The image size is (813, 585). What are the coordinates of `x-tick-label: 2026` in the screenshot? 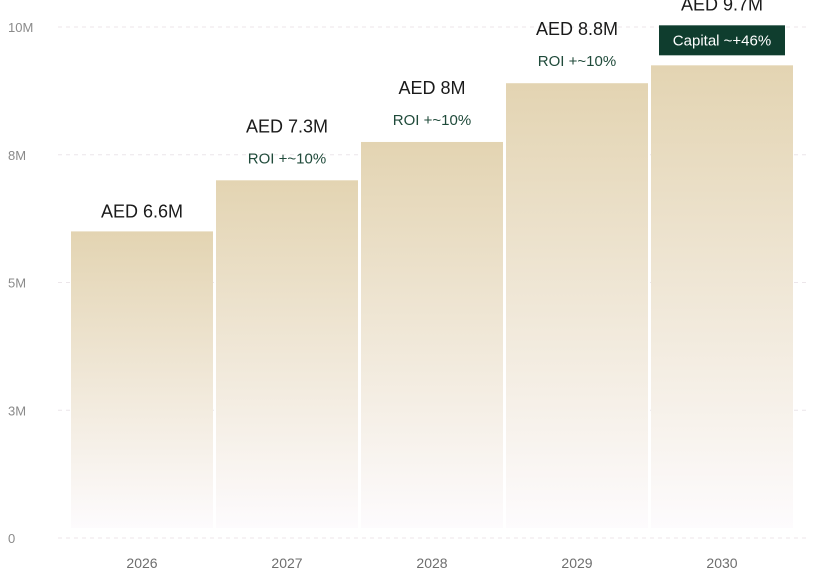 It's located at (141, 563).